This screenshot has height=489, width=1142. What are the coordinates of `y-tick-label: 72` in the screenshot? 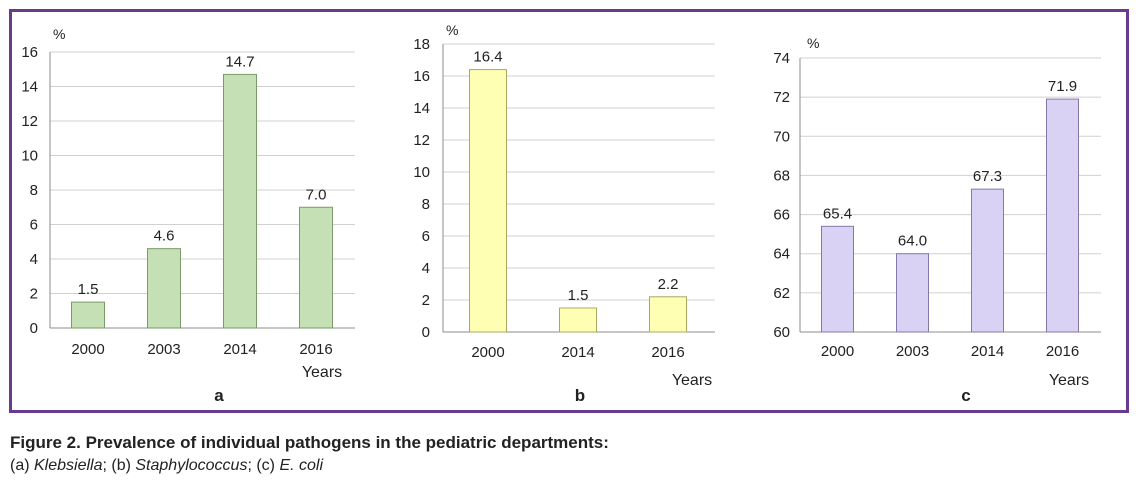 It's located at (781, 97).